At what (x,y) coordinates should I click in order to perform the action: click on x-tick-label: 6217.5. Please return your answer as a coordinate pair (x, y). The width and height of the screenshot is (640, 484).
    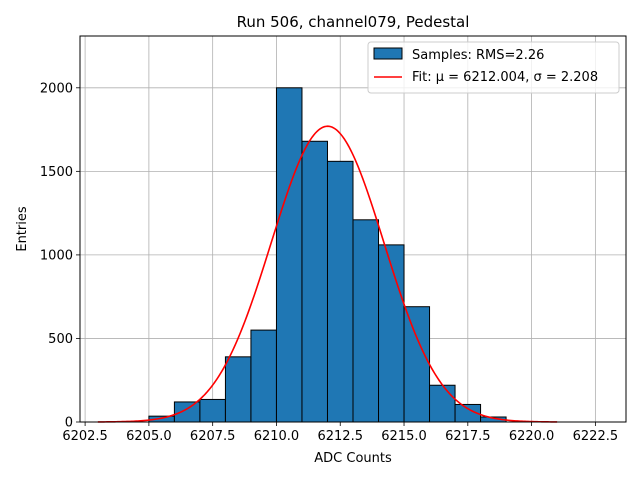
    Looking at the image, I should click on (468, 436).